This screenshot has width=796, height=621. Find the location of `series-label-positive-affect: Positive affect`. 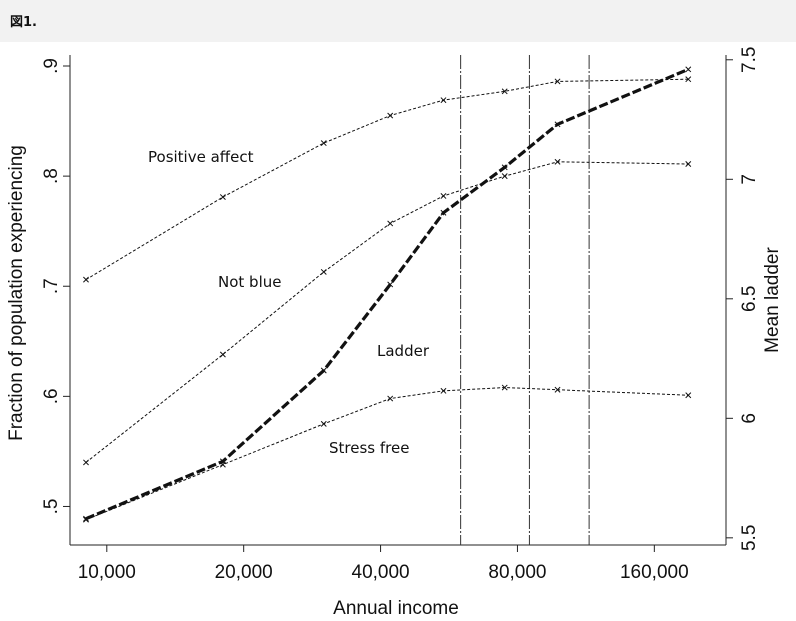

series-label-positive-affect: Positive affect is located at coordinates (201, 157).